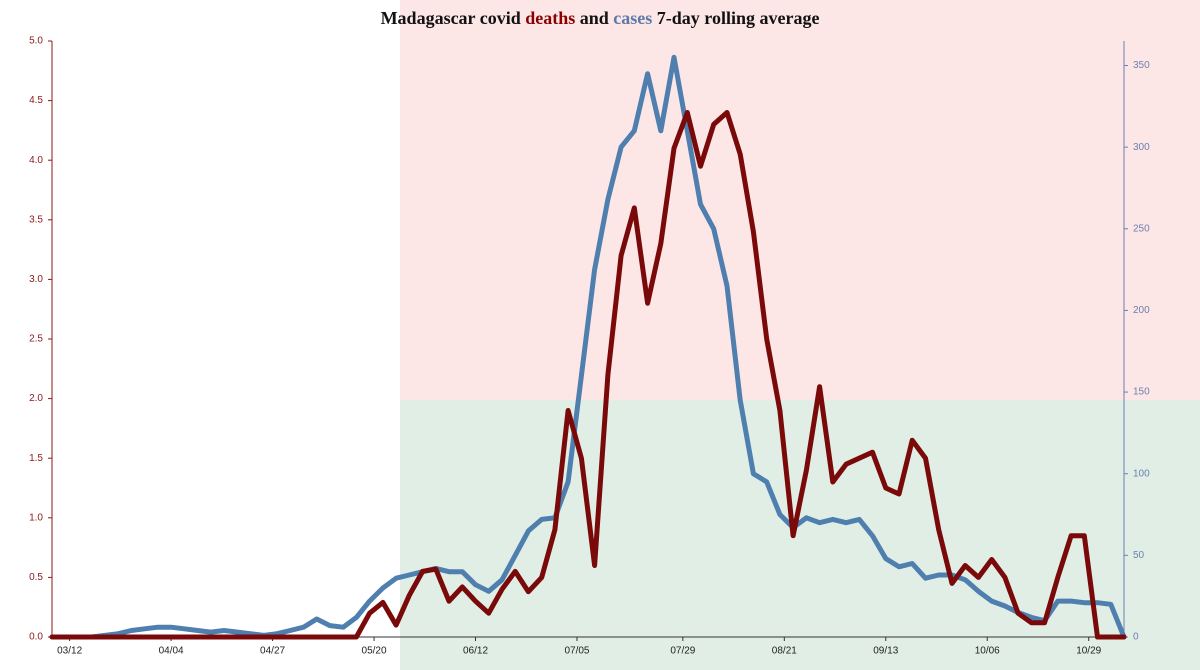 Image resolution: width=1200 pixels, height=670 pixels. I want to click on y-tick-label: 0.5, so click(36, 577).